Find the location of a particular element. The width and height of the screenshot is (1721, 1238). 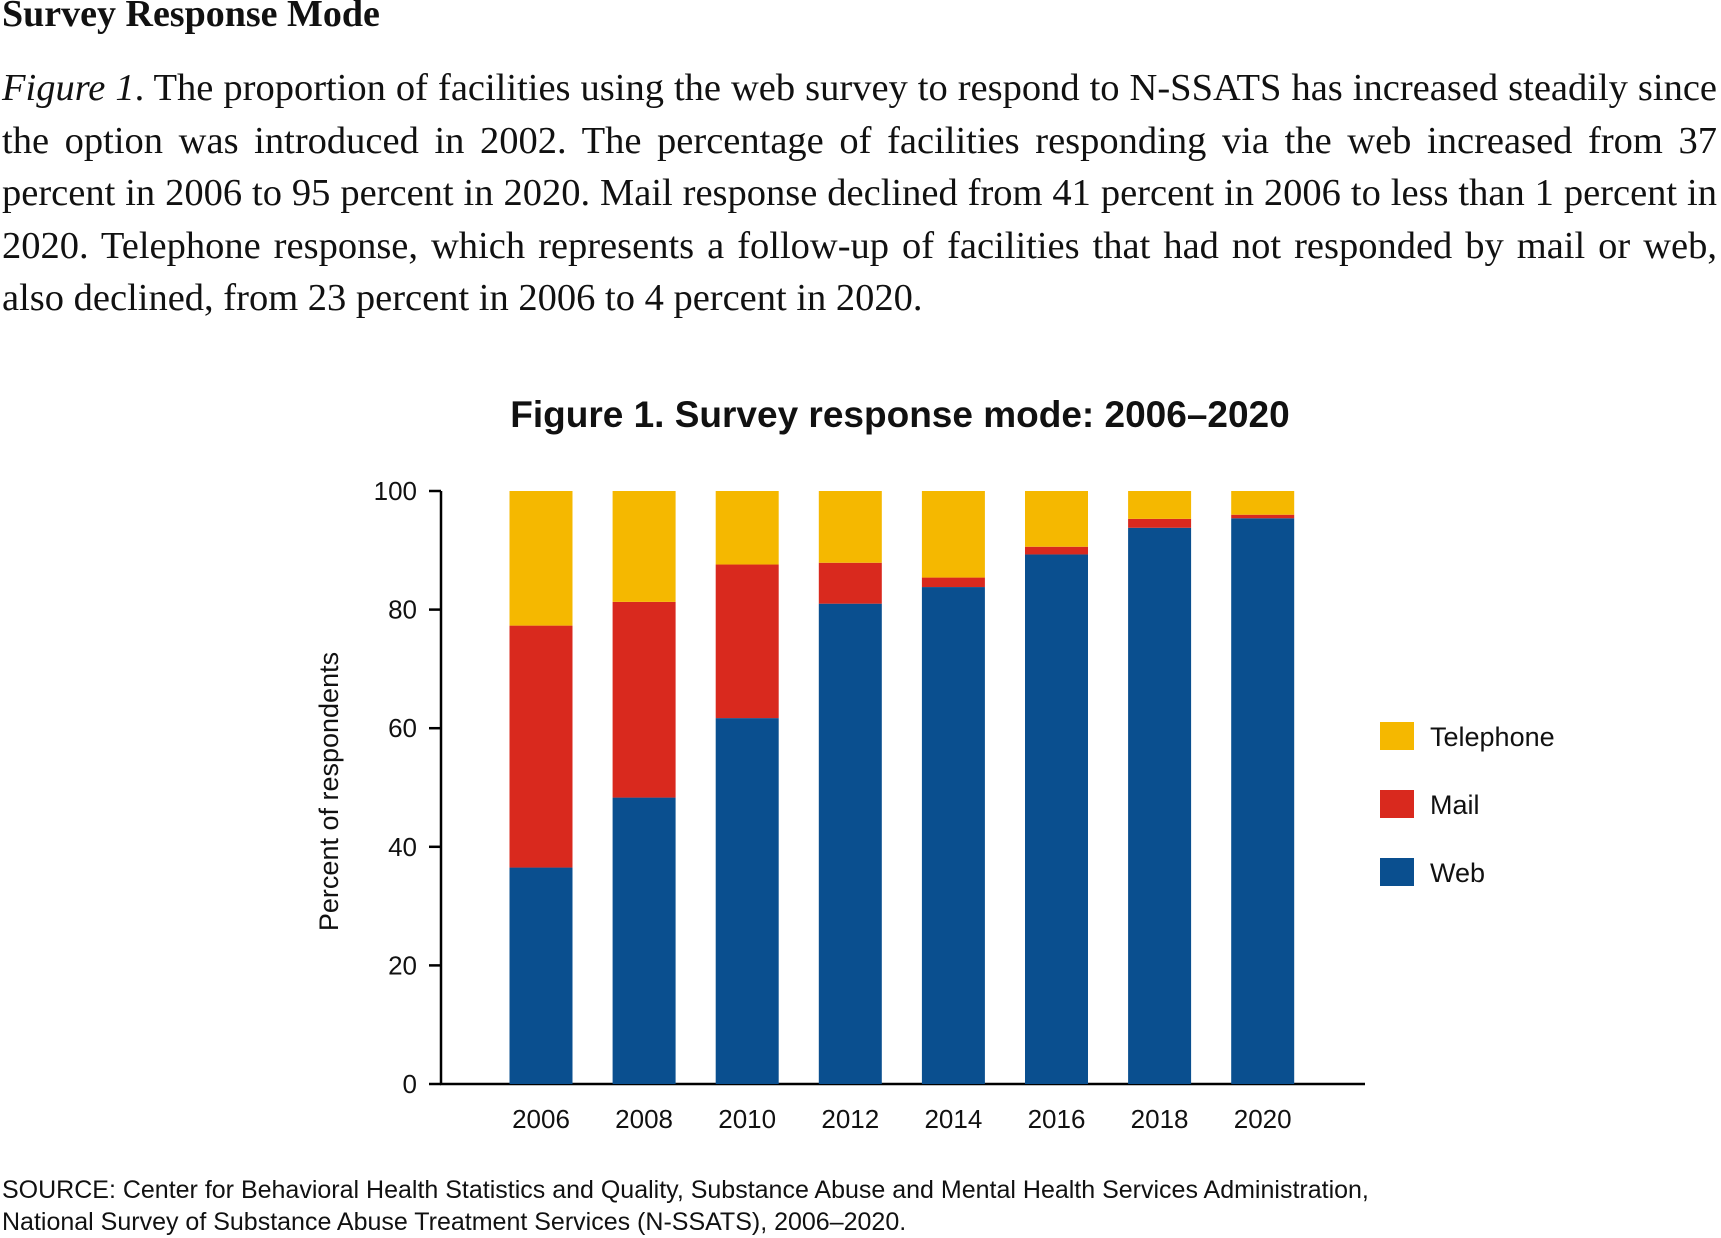

bar-web-2012 is located at coordinates (850, 843).